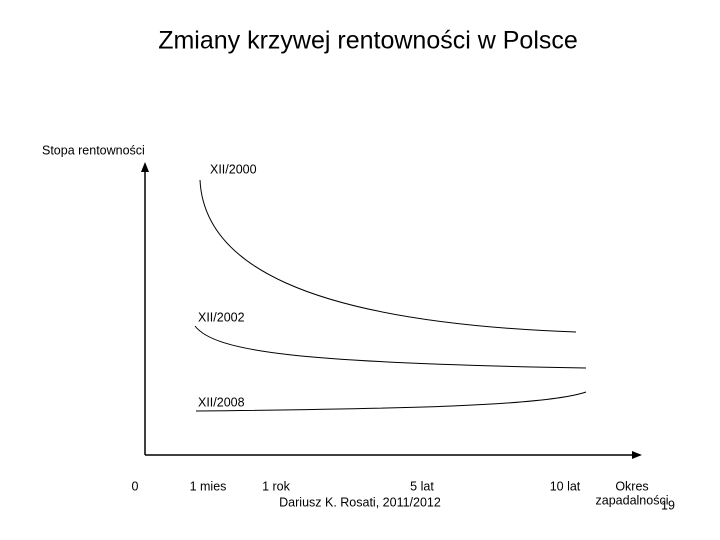  Describe the element at coordinates (360, 502) in the screenshot. I see `footer: Dariusz K. Rosati, 2011/2012` at that location.